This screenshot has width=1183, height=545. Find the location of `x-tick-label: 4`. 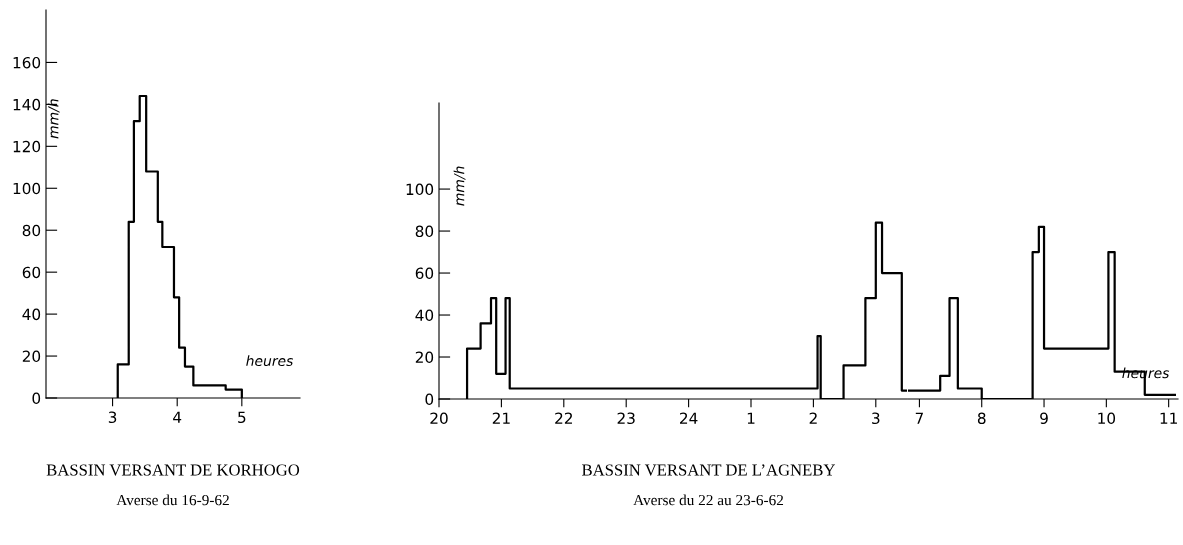

x-tick-label: 4 is located at coordinates (177, 417).